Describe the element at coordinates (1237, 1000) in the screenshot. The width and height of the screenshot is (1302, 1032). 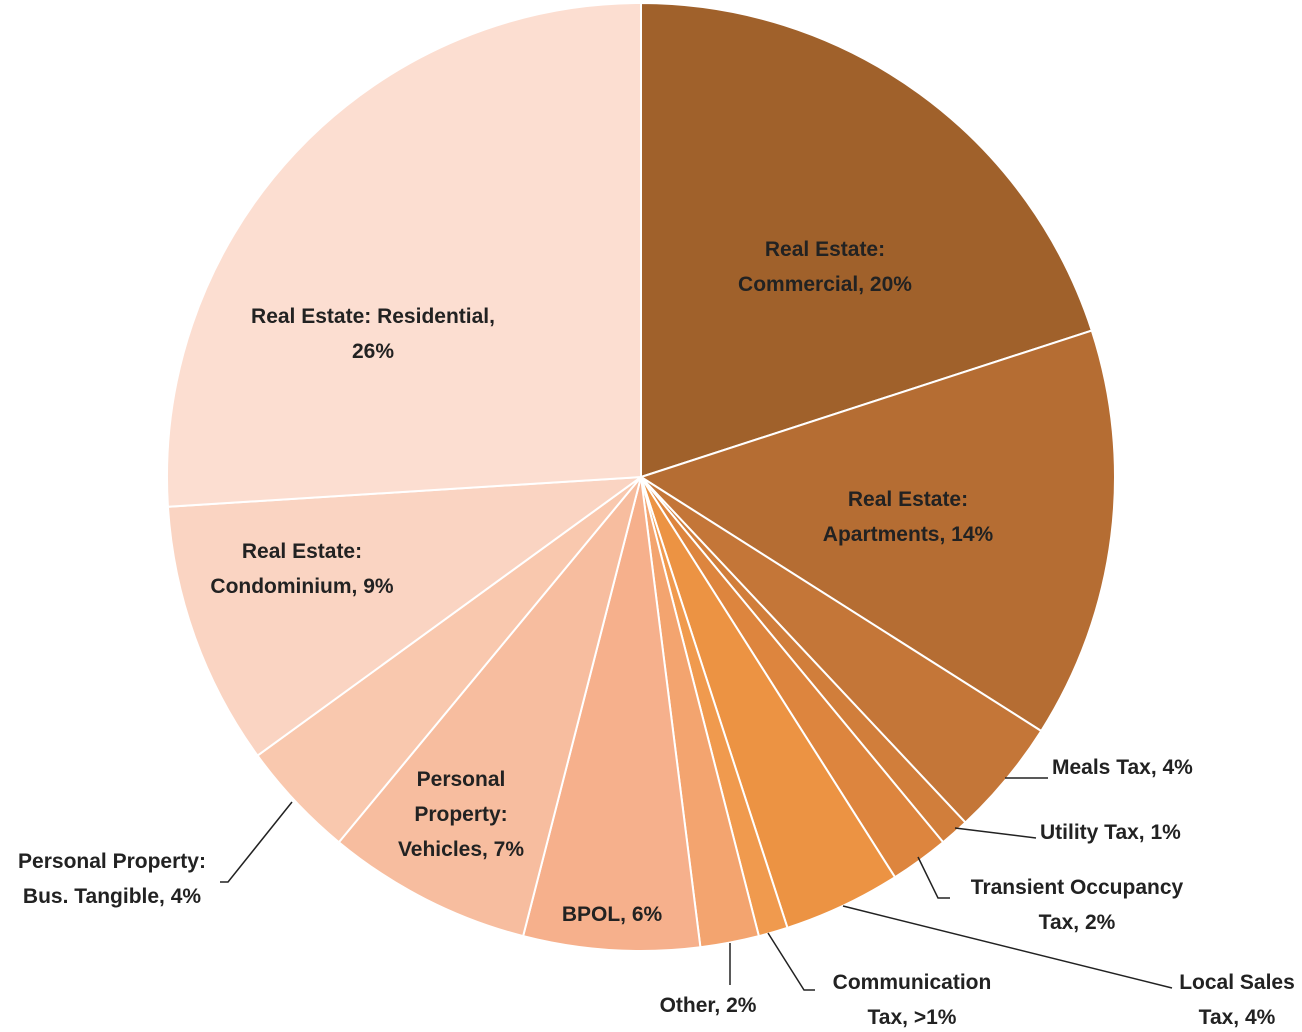
I see `data-label: Local Sales Tax, 4%` at that location.